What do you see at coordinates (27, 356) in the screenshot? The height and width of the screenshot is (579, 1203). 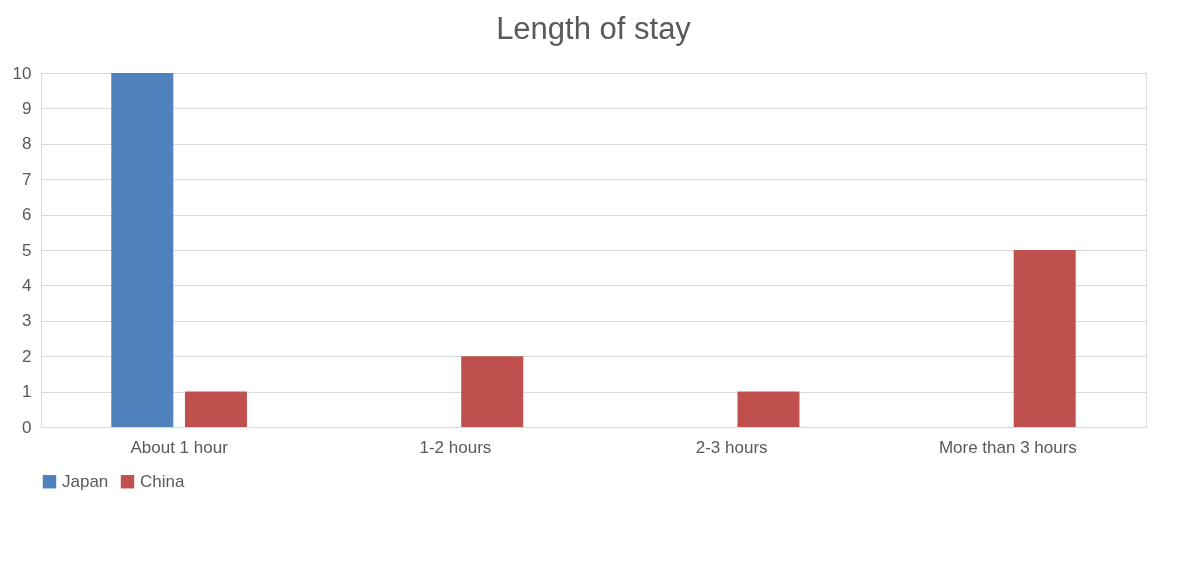 I see `y-tick-label: 2` at bounding box center [27, 356].